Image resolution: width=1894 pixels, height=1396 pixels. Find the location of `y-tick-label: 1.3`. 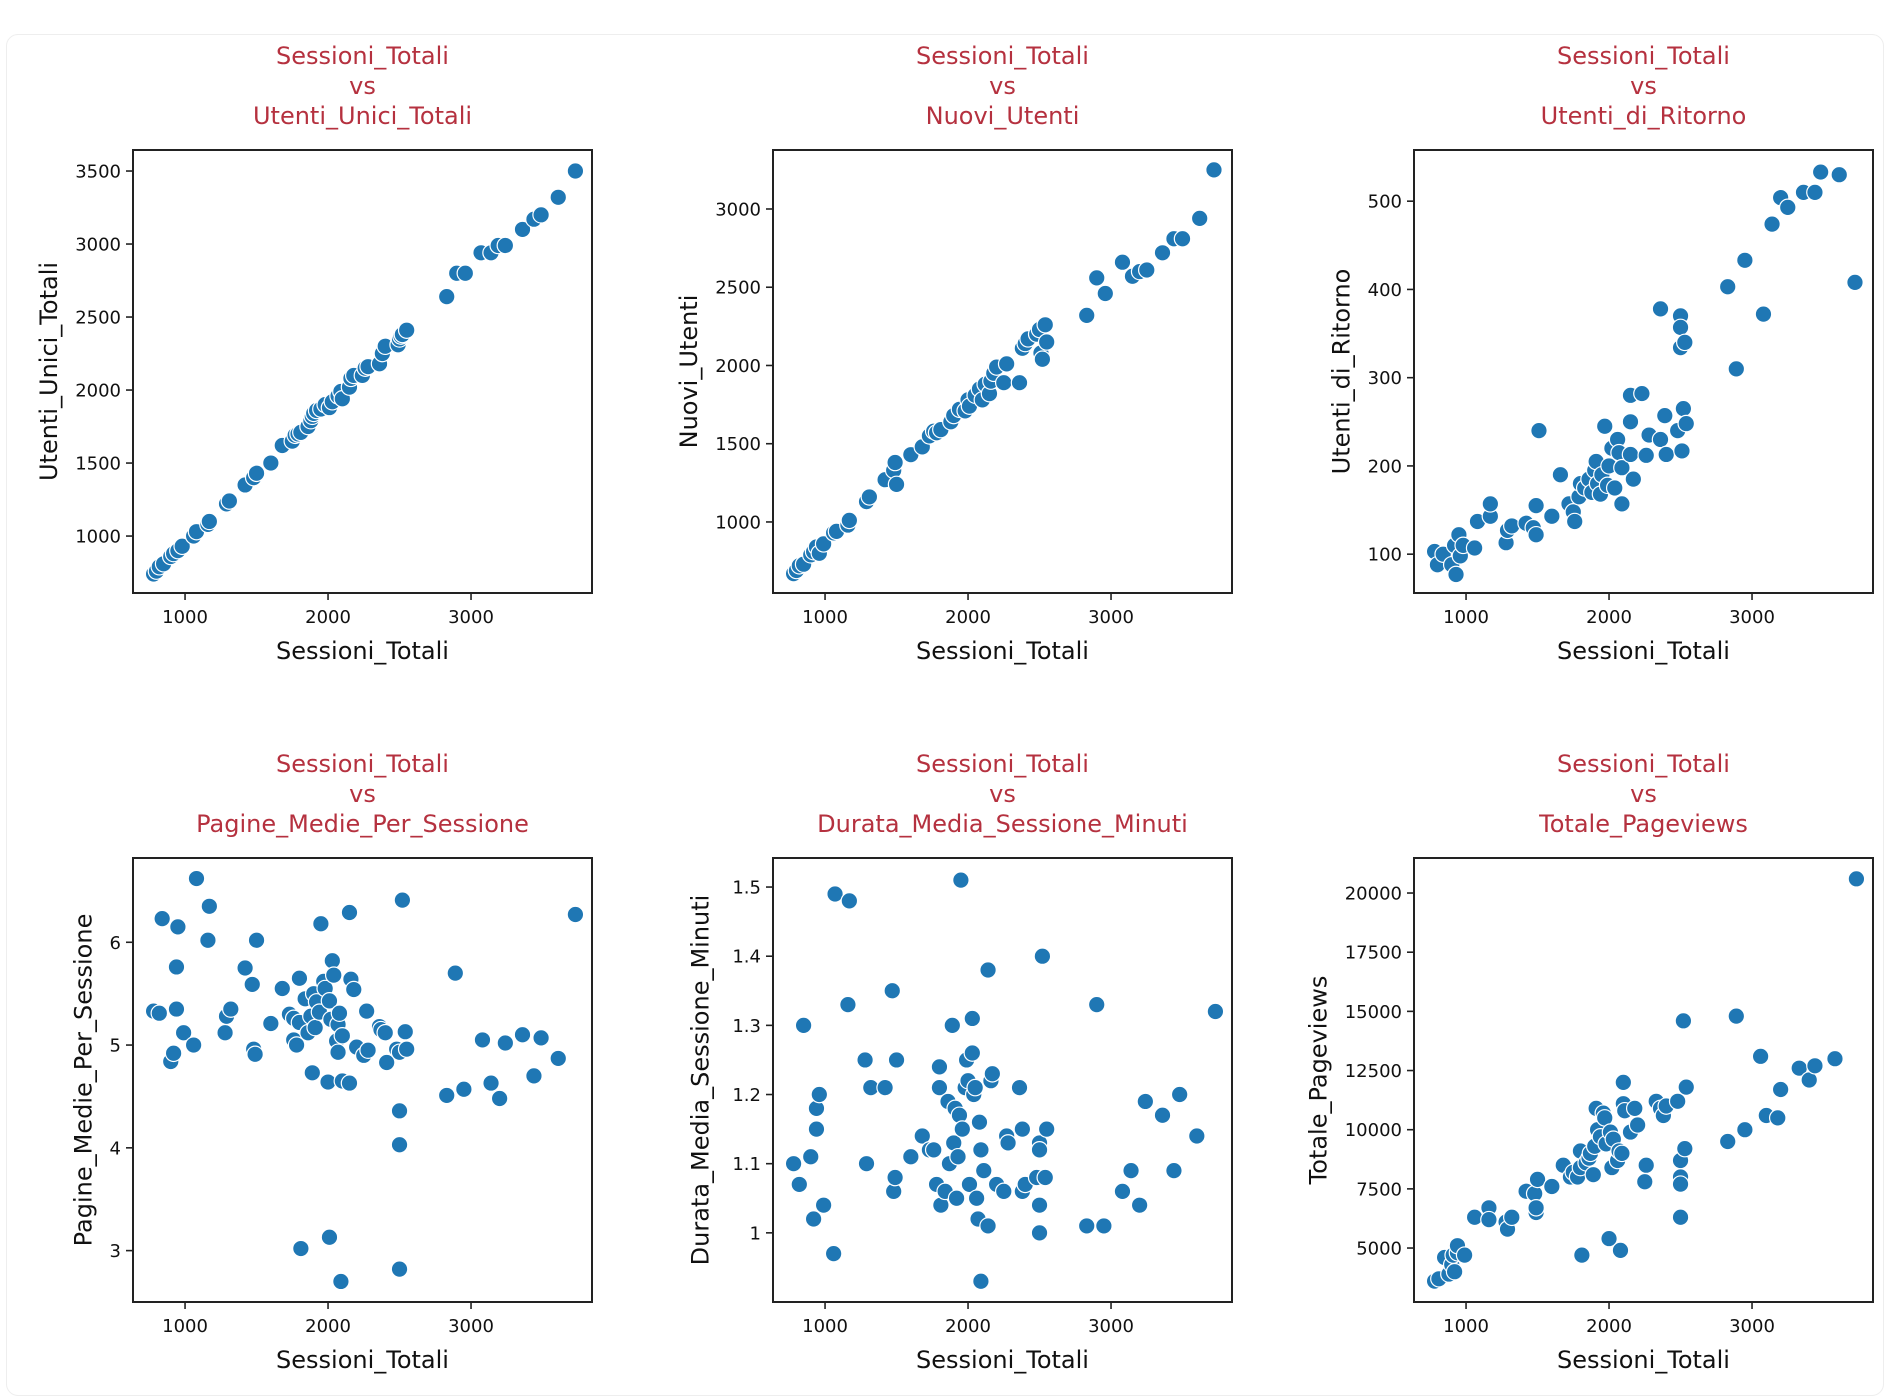

y-tick-label: 1.3 is located at coordinates (746, 1026).